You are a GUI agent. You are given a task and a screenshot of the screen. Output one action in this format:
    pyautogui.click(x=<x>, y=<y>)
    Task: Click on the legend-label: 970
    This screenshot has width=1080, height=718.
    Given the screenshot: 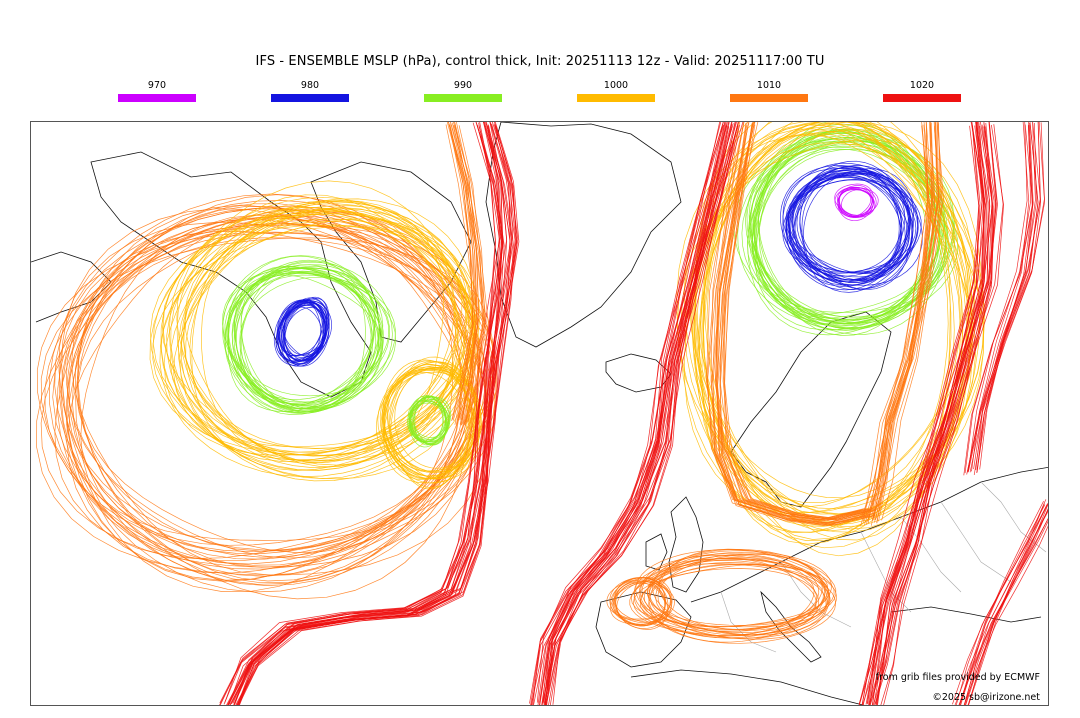 What is the action you would take?
    pyautogui.click(x=157, y=85)
    